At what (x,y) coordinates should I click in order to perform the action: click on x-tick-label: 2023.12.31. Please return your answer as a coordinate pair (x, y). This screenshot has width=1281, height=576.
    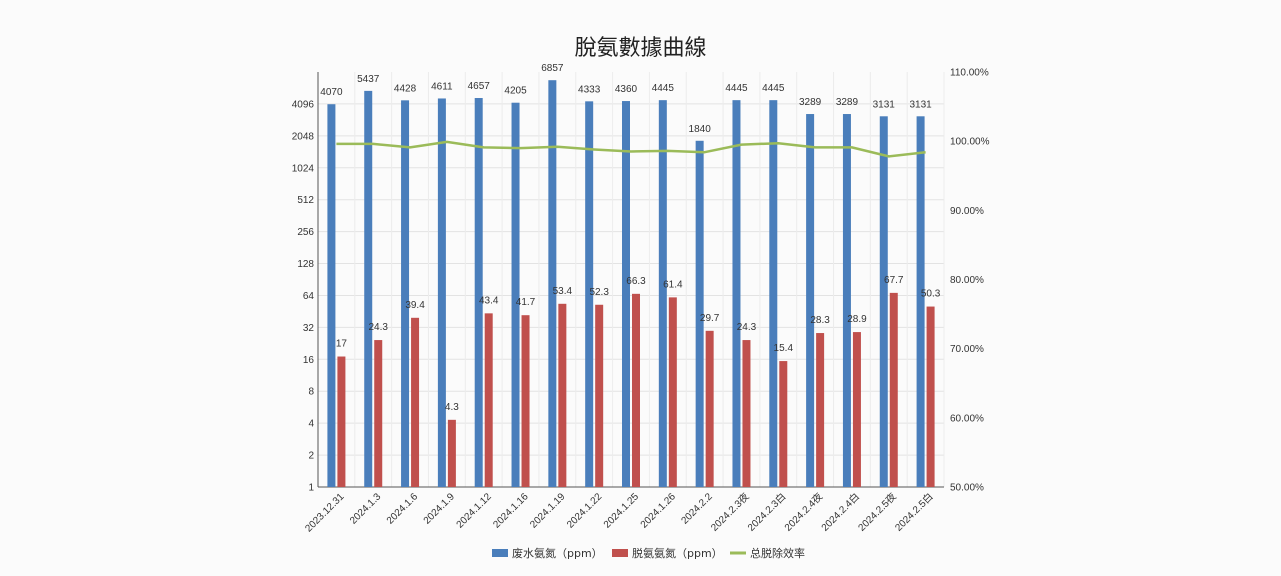
    Looking at the image, I should click on (324, 512).